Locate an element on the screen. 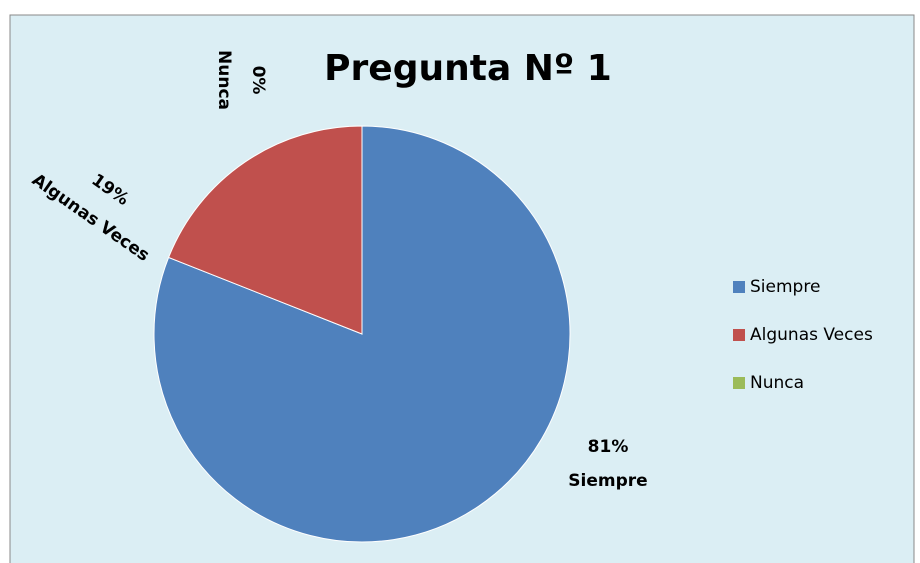  slice-label-group: 0% Nunca is located at coordinates (241, 80).